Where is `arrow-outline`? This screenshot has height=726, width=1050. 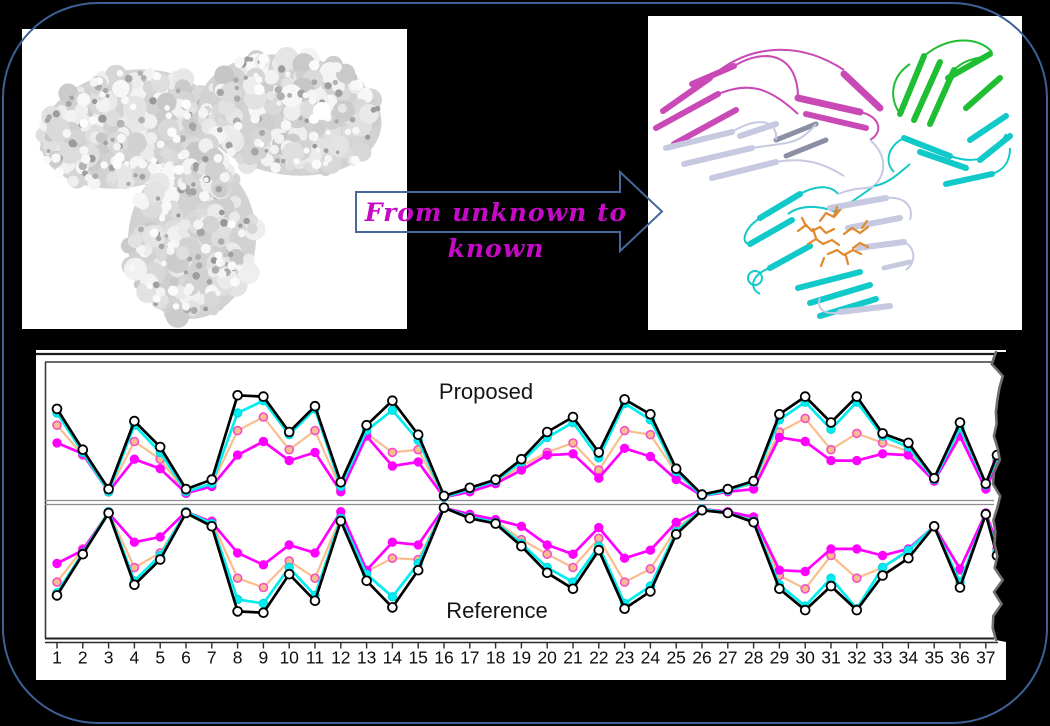
arrow-outline is located at coordinates (509, 211).